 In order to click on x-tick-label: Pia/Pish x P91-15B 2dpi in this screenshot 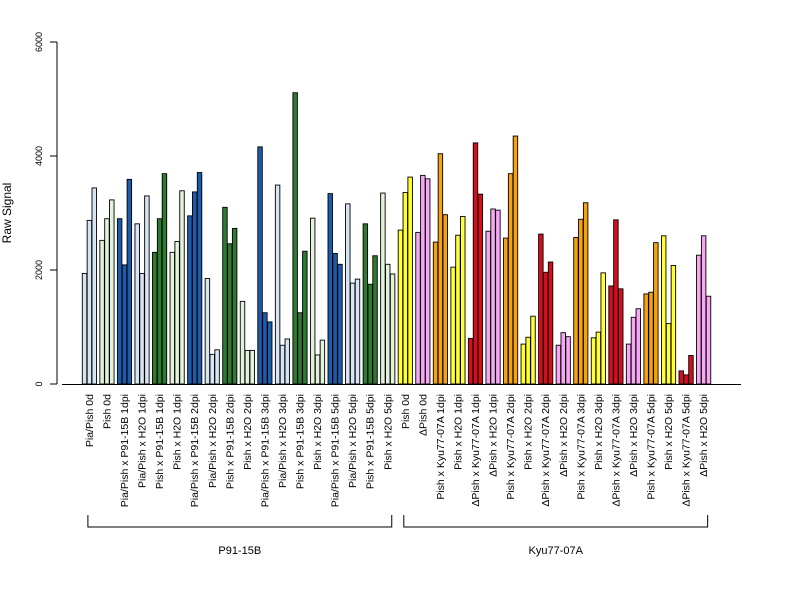, I will do `click(195, 450)`.